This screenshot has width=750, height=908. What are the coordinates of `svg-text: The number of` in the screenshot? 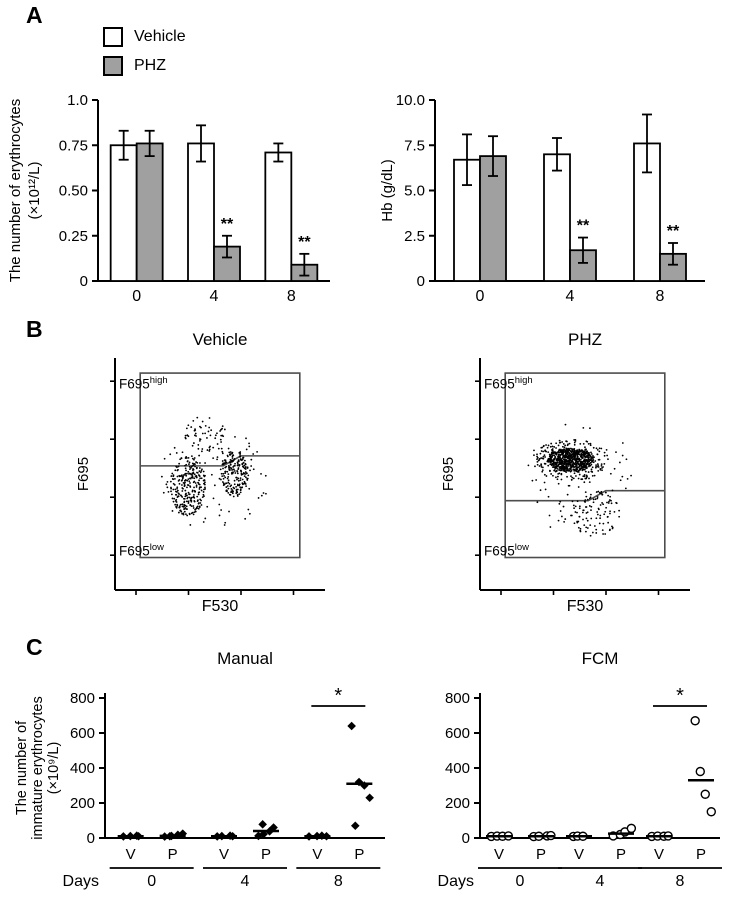 It's located at (22, 767).